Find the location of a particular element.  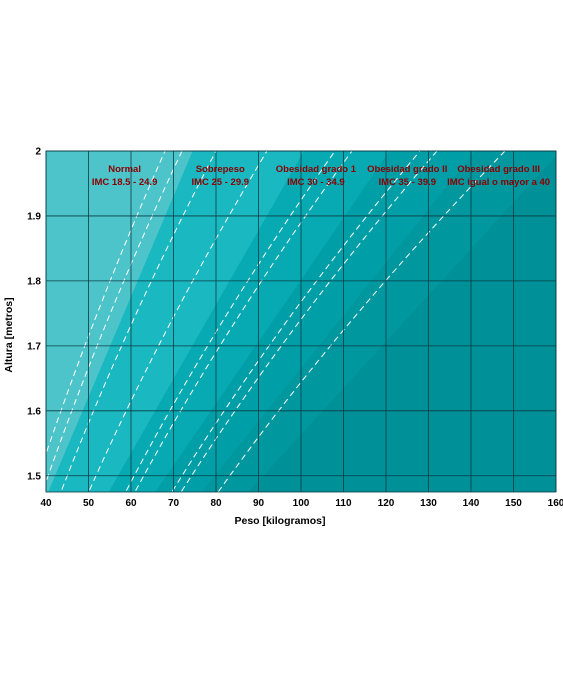

y-tick-label: 1.9 is located at coordinates (34, 216).